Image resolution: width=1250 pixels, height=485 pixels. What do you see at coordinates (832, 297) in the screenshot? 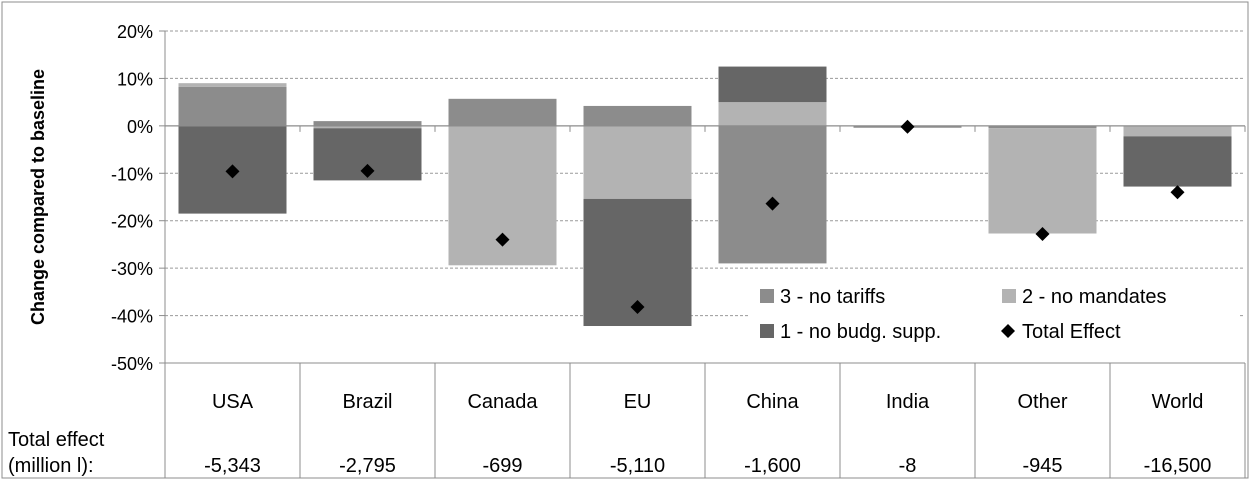
I see `legend-label-3-no-tariffs: 3 - no tariffs` at bounding box center [832, 297].